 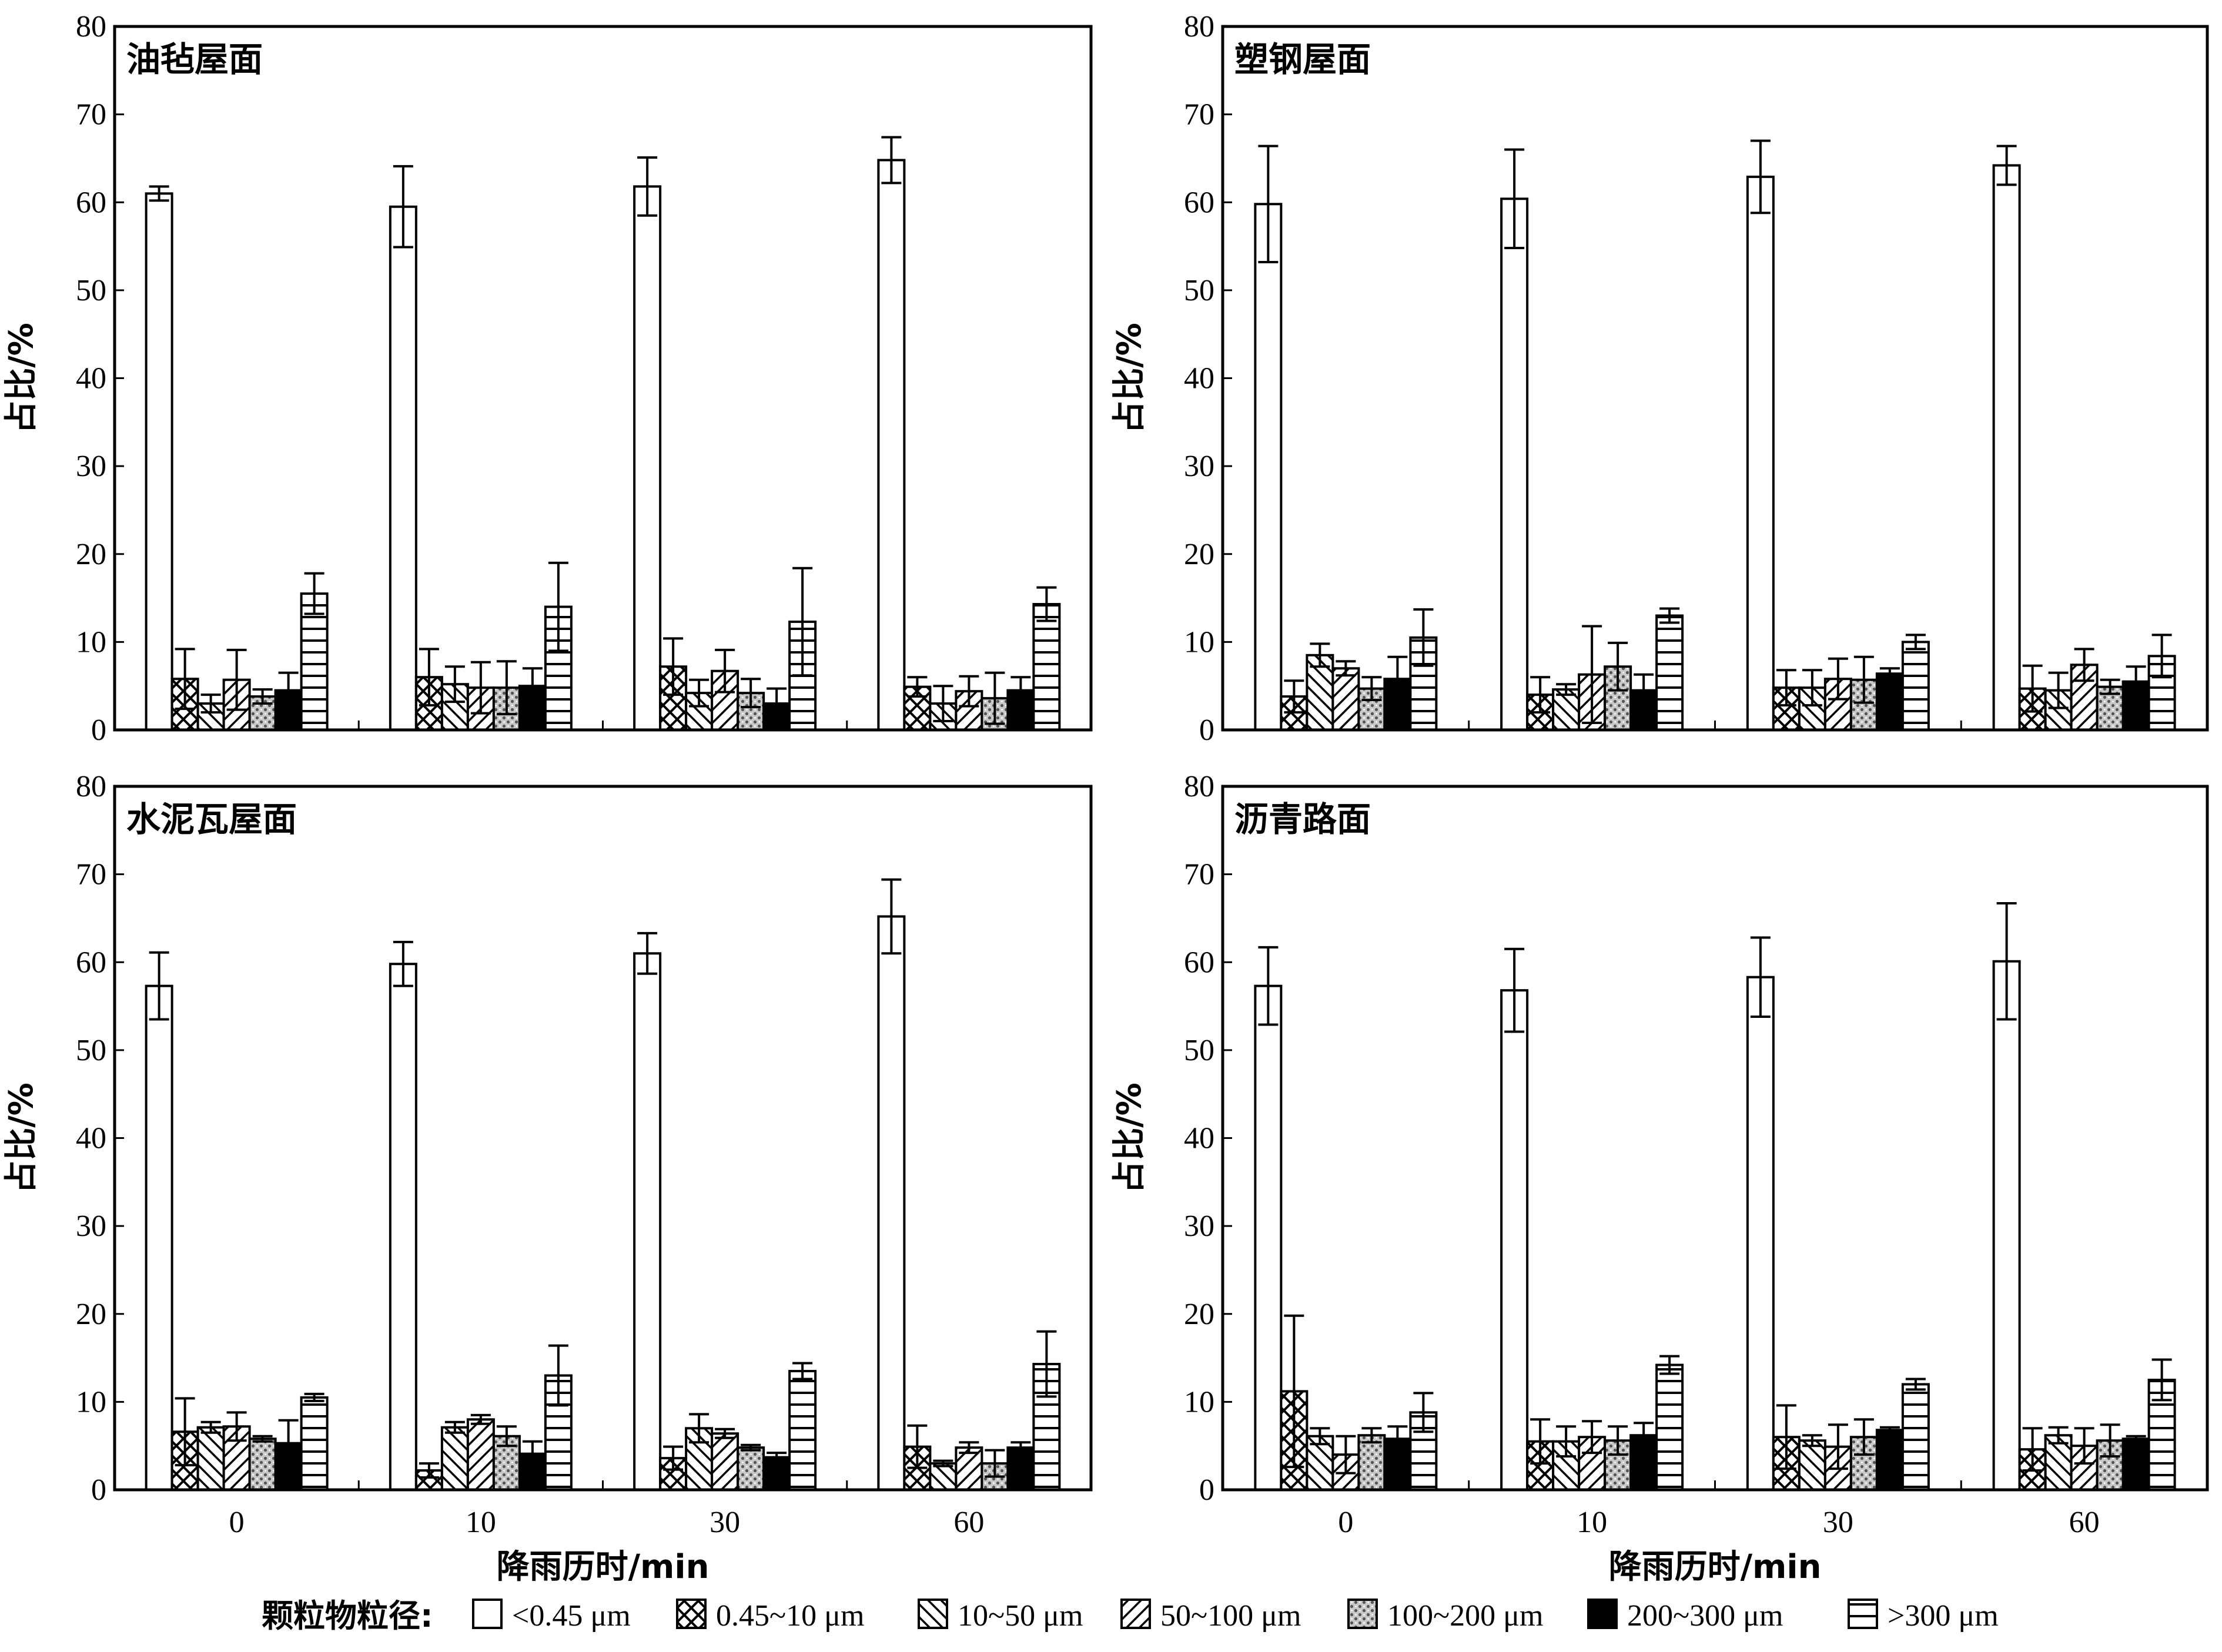 I want to click on legend-item: 100~200 μm, so click(x=1445, y=1616).